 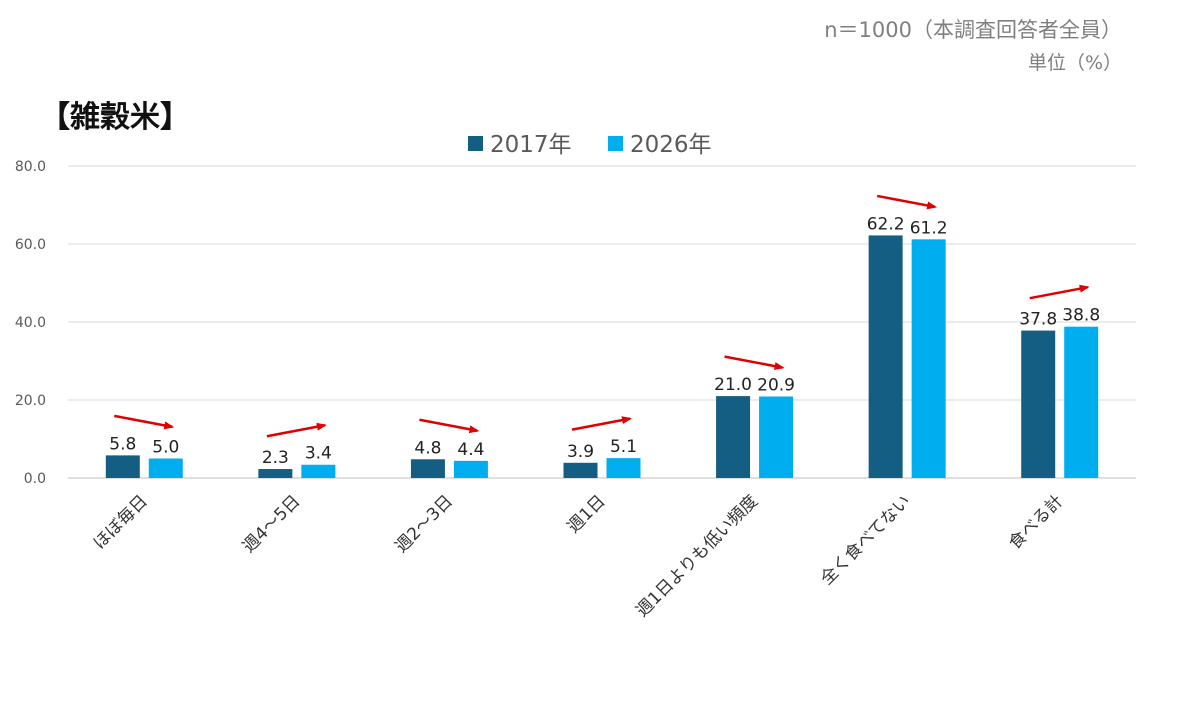 I want to click on category-labels: ほぼ毎日 週4～5日 週2～3日 週1日 週1日よりも低い頻度 全く食べてない 食べる計, so click(x=579, y=556).